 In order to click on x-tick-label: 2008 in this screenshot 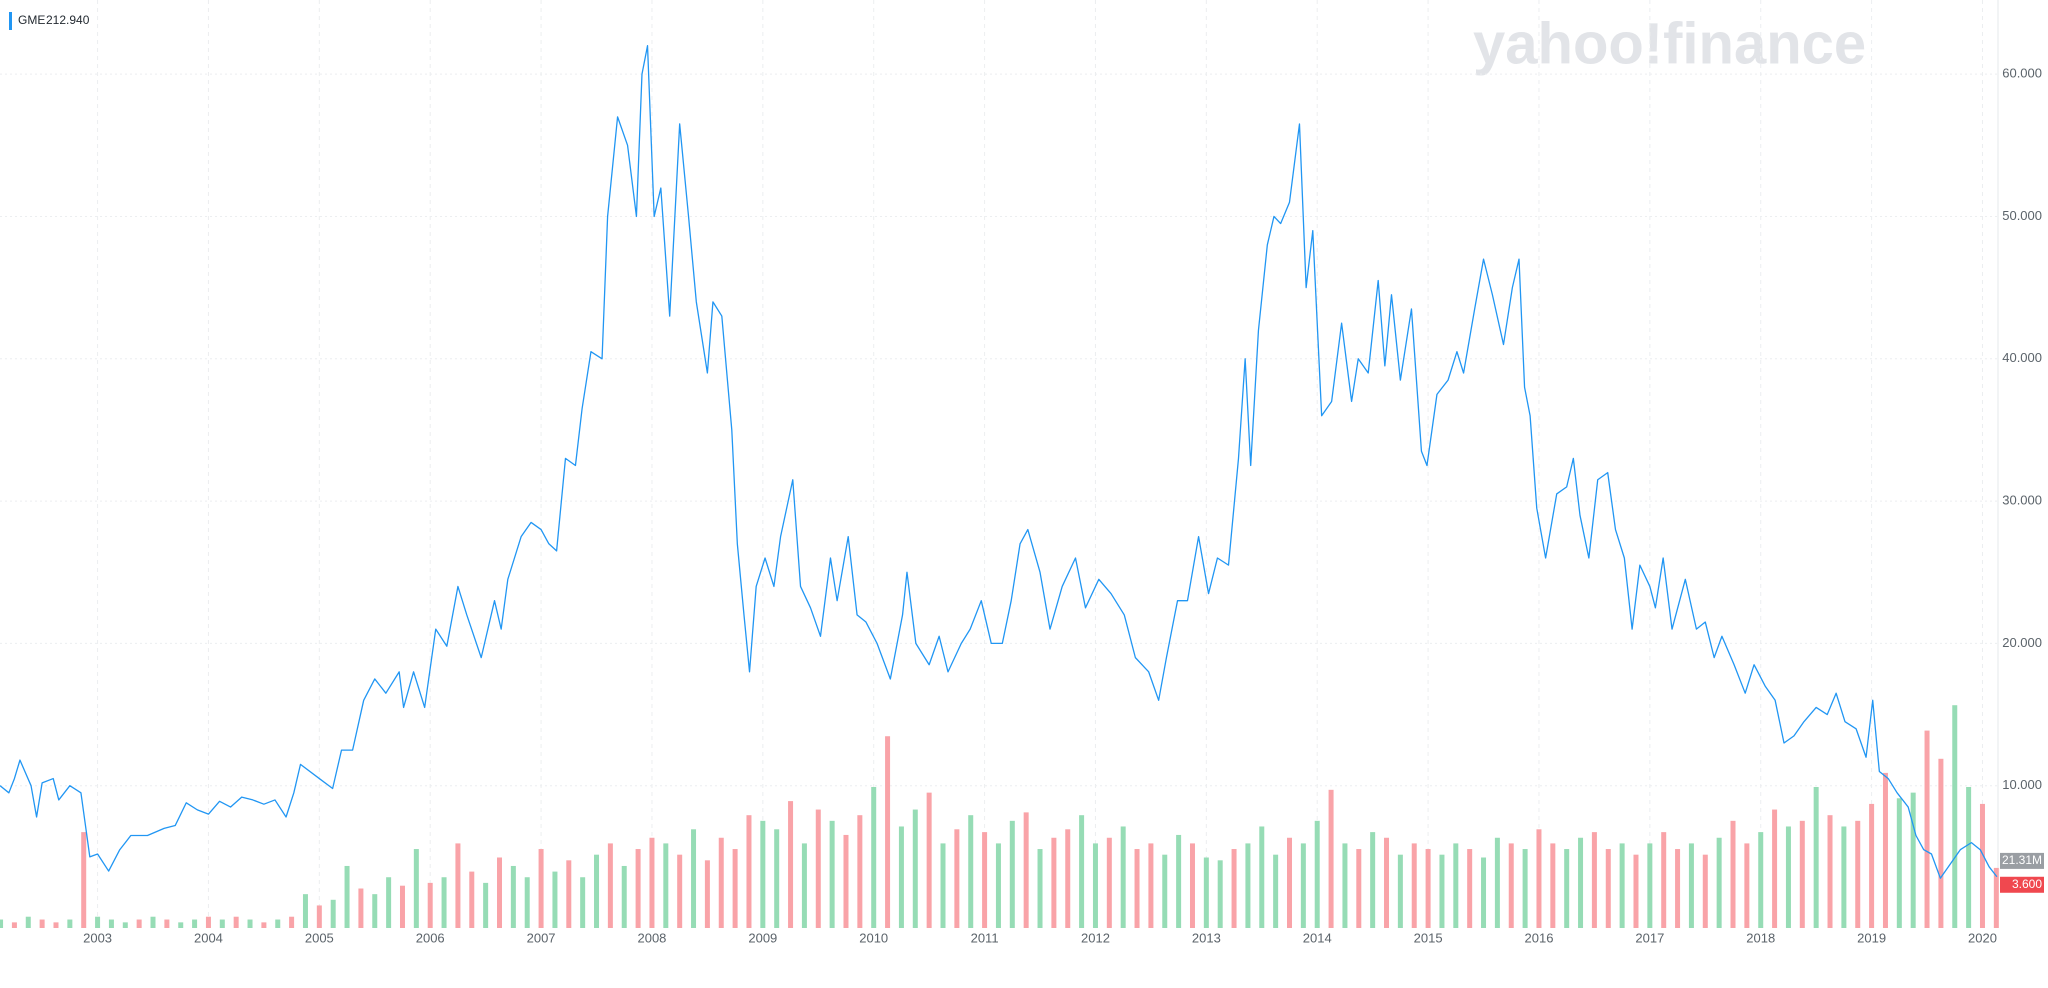, I will do `click(651, 937)`.